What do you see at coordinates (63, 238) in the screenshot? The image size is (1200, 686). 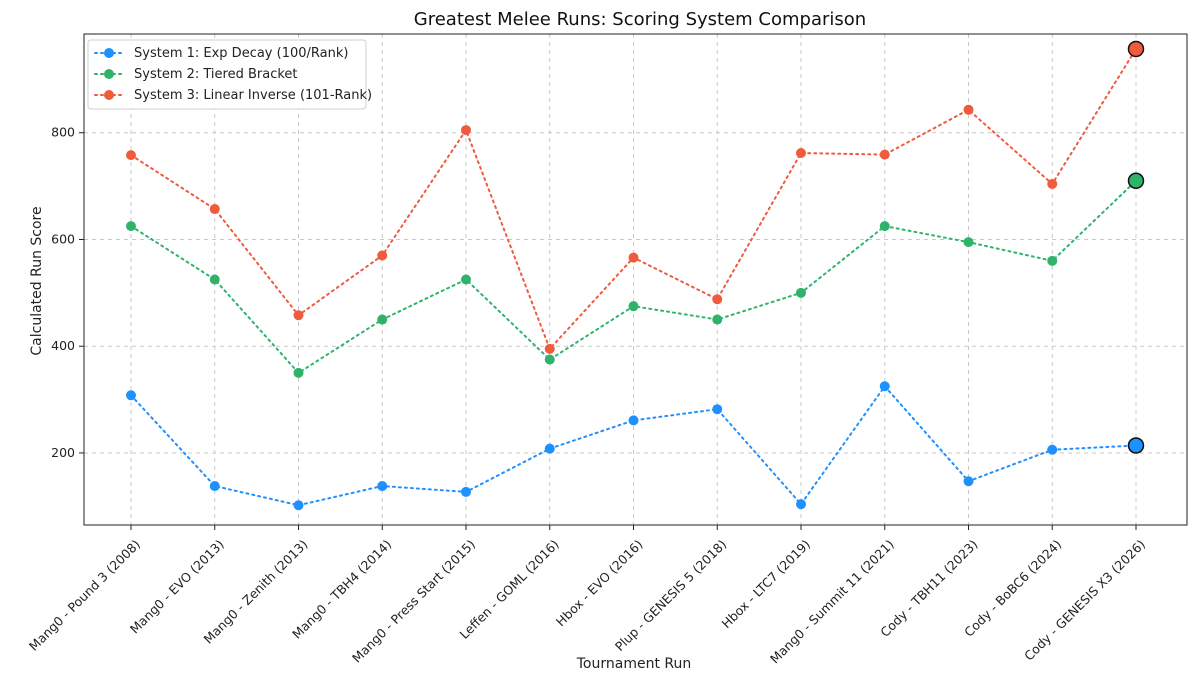 I see `y-tick-label: 600` at bounding box center [63, 238].